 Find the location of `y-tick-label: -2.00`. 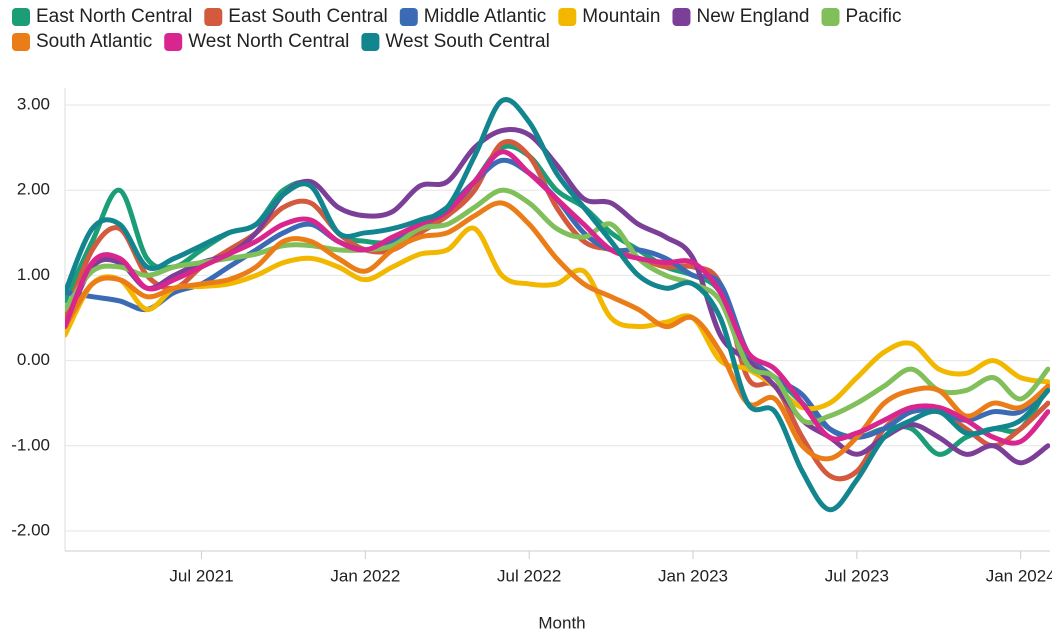

y-tick-label: -2.00 is located at coordinates (30, 529).